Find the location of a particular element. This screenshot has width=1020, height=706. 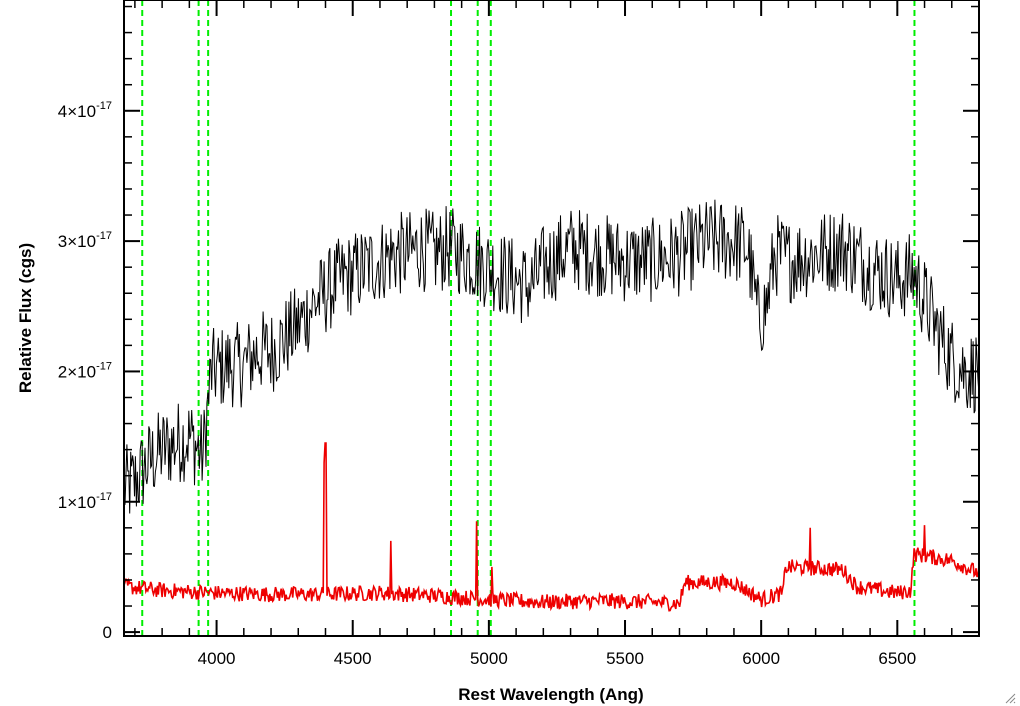

x-axis-title: Rest Wavelength (Ang) is located at coordinates (550, 694).